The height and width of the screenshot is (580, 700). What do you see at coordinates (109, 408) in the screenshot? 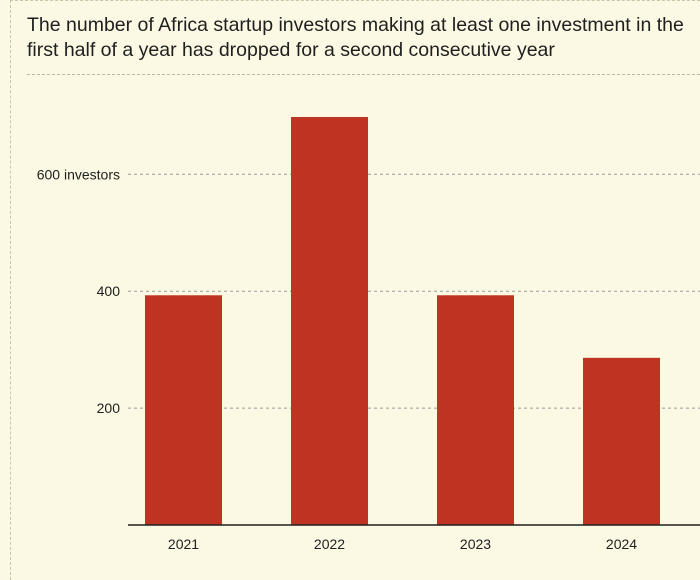
I see `y-tick-label: 200` at bounding box center [109, 408].